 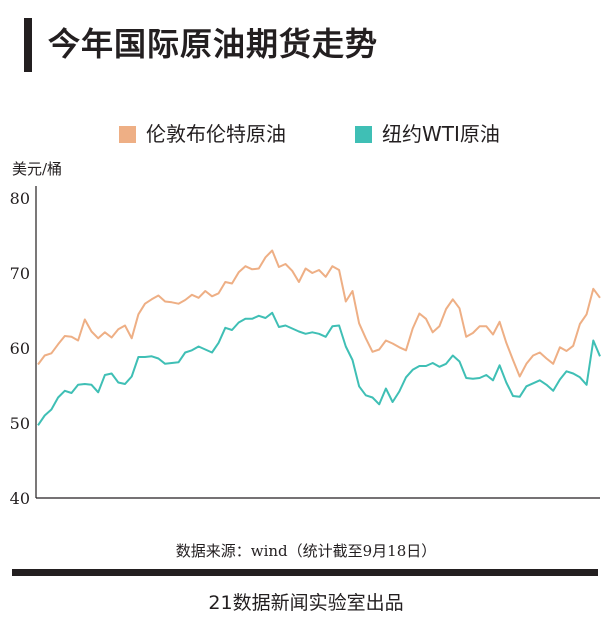 What do you see at coordinates (363, 134) in the screenshot?
I see `legend-swatch-wti` at bounding box center [363, 134].